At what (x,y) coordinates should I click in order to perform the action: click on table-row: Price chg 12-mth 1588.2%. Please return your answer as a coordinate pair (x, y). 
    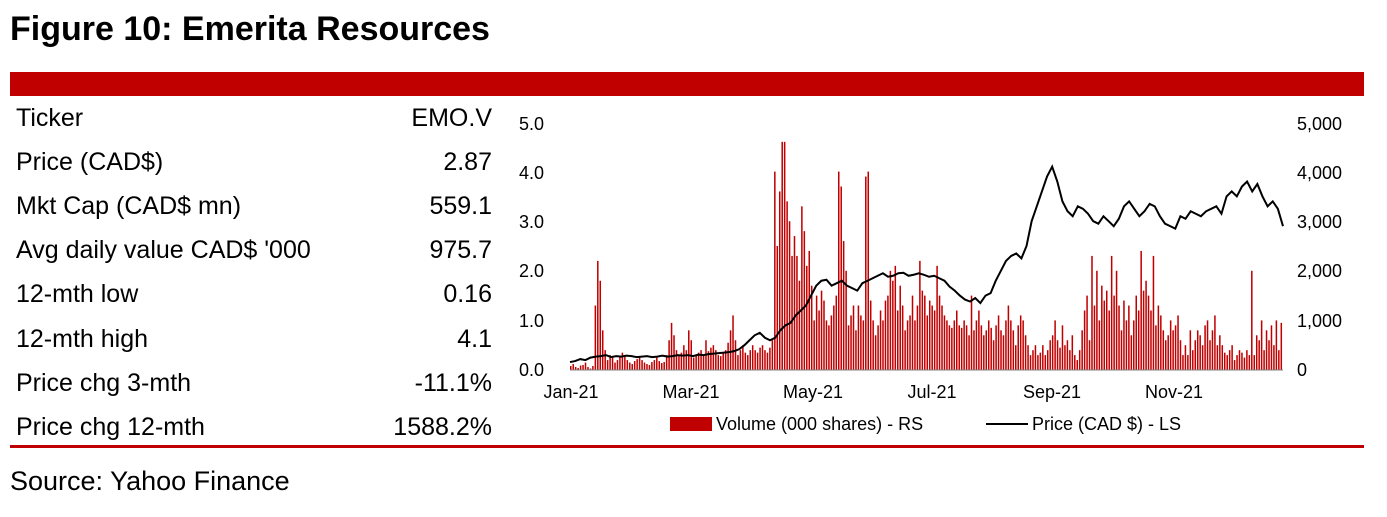
    Looking at the image, I should click on (254, 427).